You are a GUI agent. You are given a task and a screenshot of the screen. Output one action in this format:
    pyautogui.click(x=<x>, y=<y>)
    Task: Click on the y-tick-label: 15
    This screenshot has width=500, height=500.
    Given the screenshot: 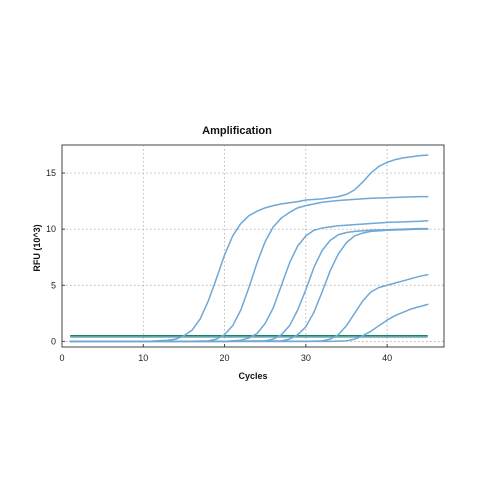 What is the action you would take?
    pyautogui.click(x=51, y=173)
    